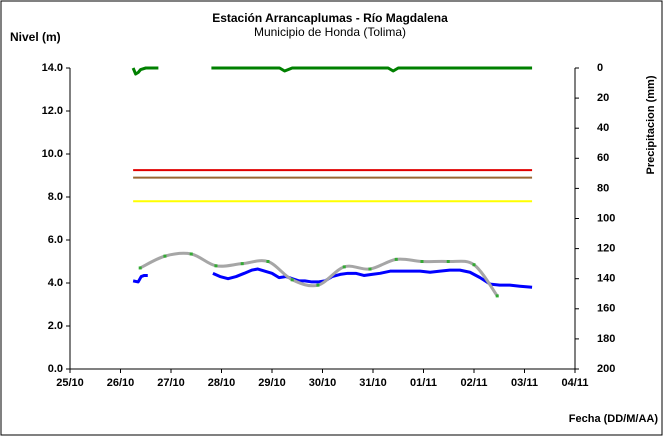 This screenshot has height=436, width=663. What do you see at coordinates (606, 279) in the screenshot?
I see `y2-tick-label: 140` at bounding box center [606, 279].